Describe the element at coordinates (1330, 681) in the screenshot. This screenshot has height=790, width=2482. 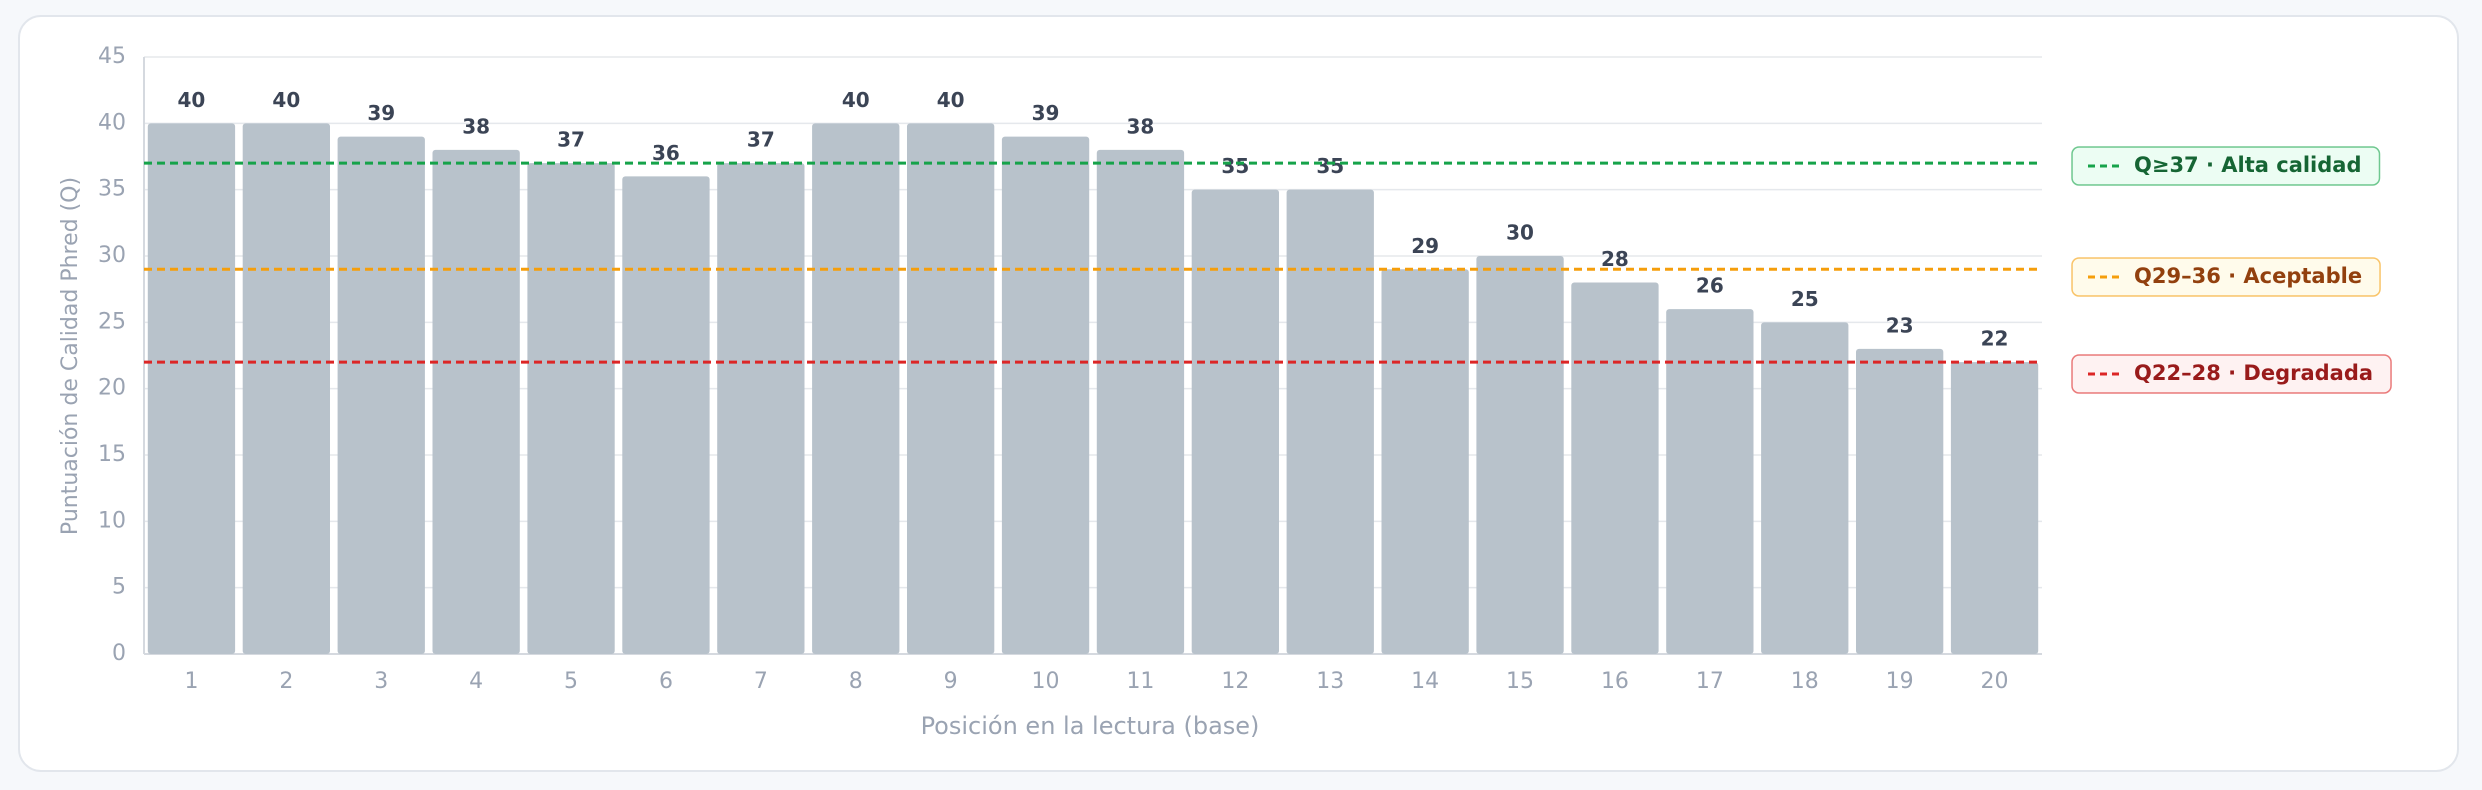
I see `x-tick-label: 13` at that location.